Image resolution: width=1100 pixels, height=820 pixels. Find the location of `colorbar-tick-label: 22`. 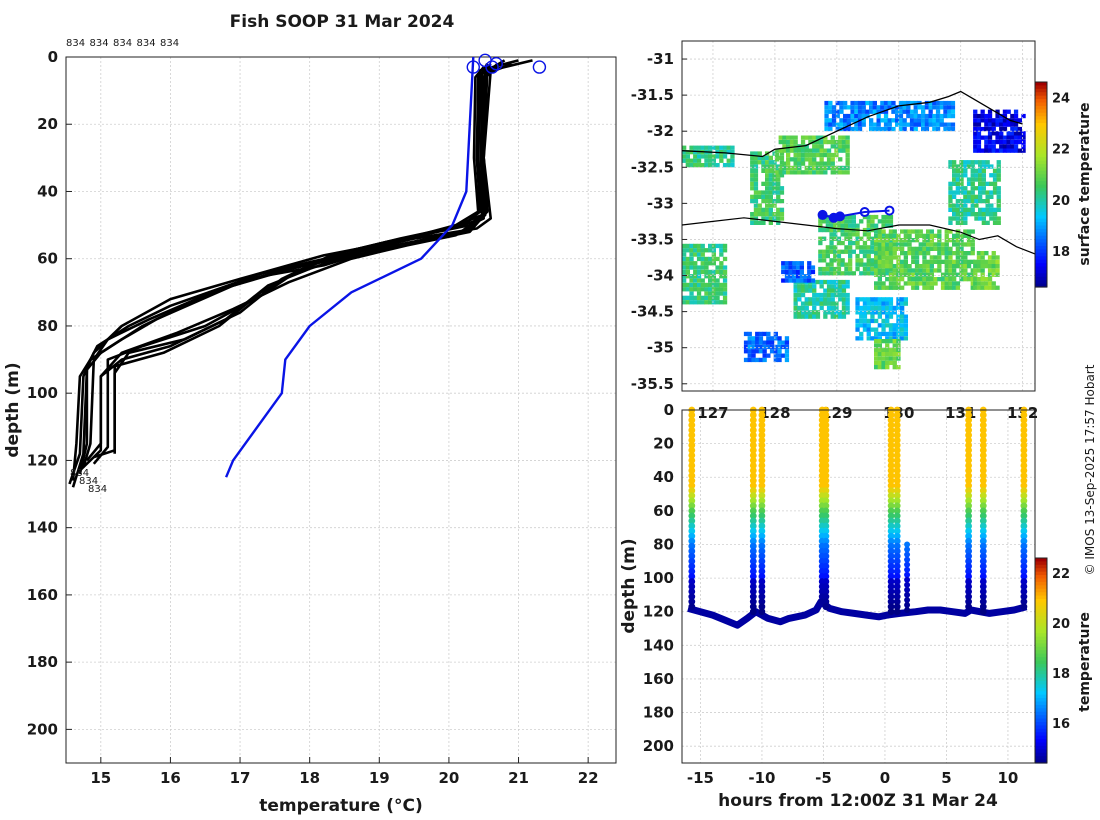

colorbar-tick-label: 22 is located at coordinates (1061, 574).